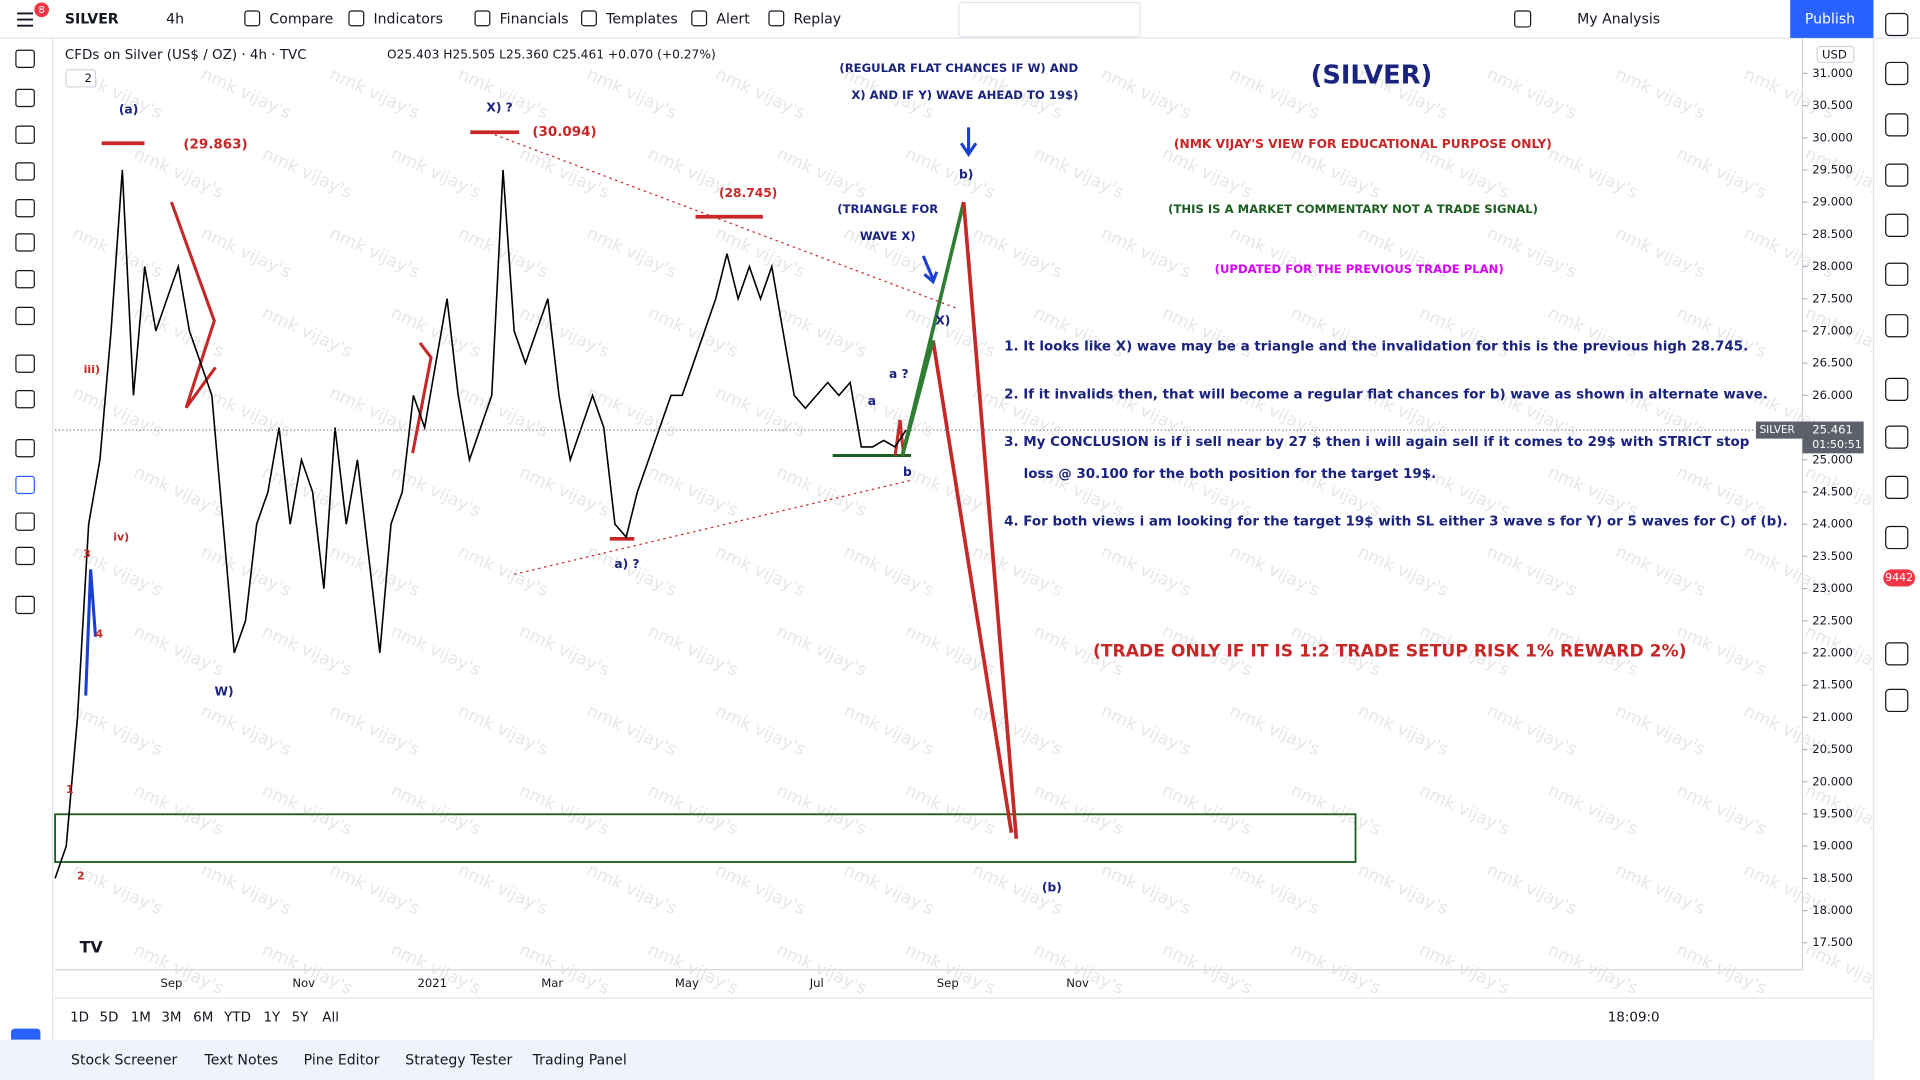 Image resolution: width=1920 pixels, height=1080 pixels. I want to click on range-button: 5D, so click(109, 1018).